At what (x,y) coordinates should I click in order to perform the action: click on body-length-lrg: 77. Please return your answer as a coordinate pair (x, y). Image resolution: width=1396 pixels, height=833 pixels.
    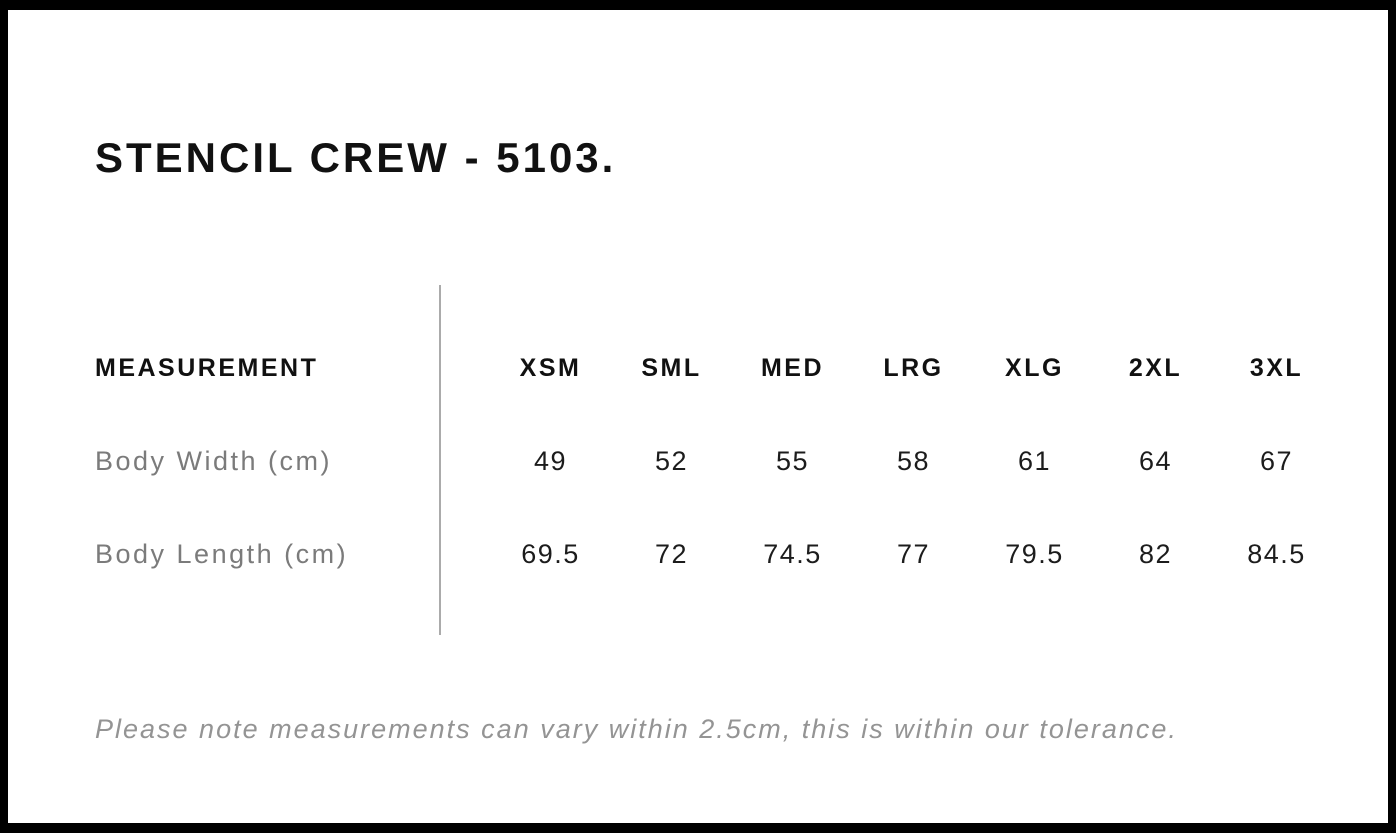
    Looking at the image, I should click on (913, 554).